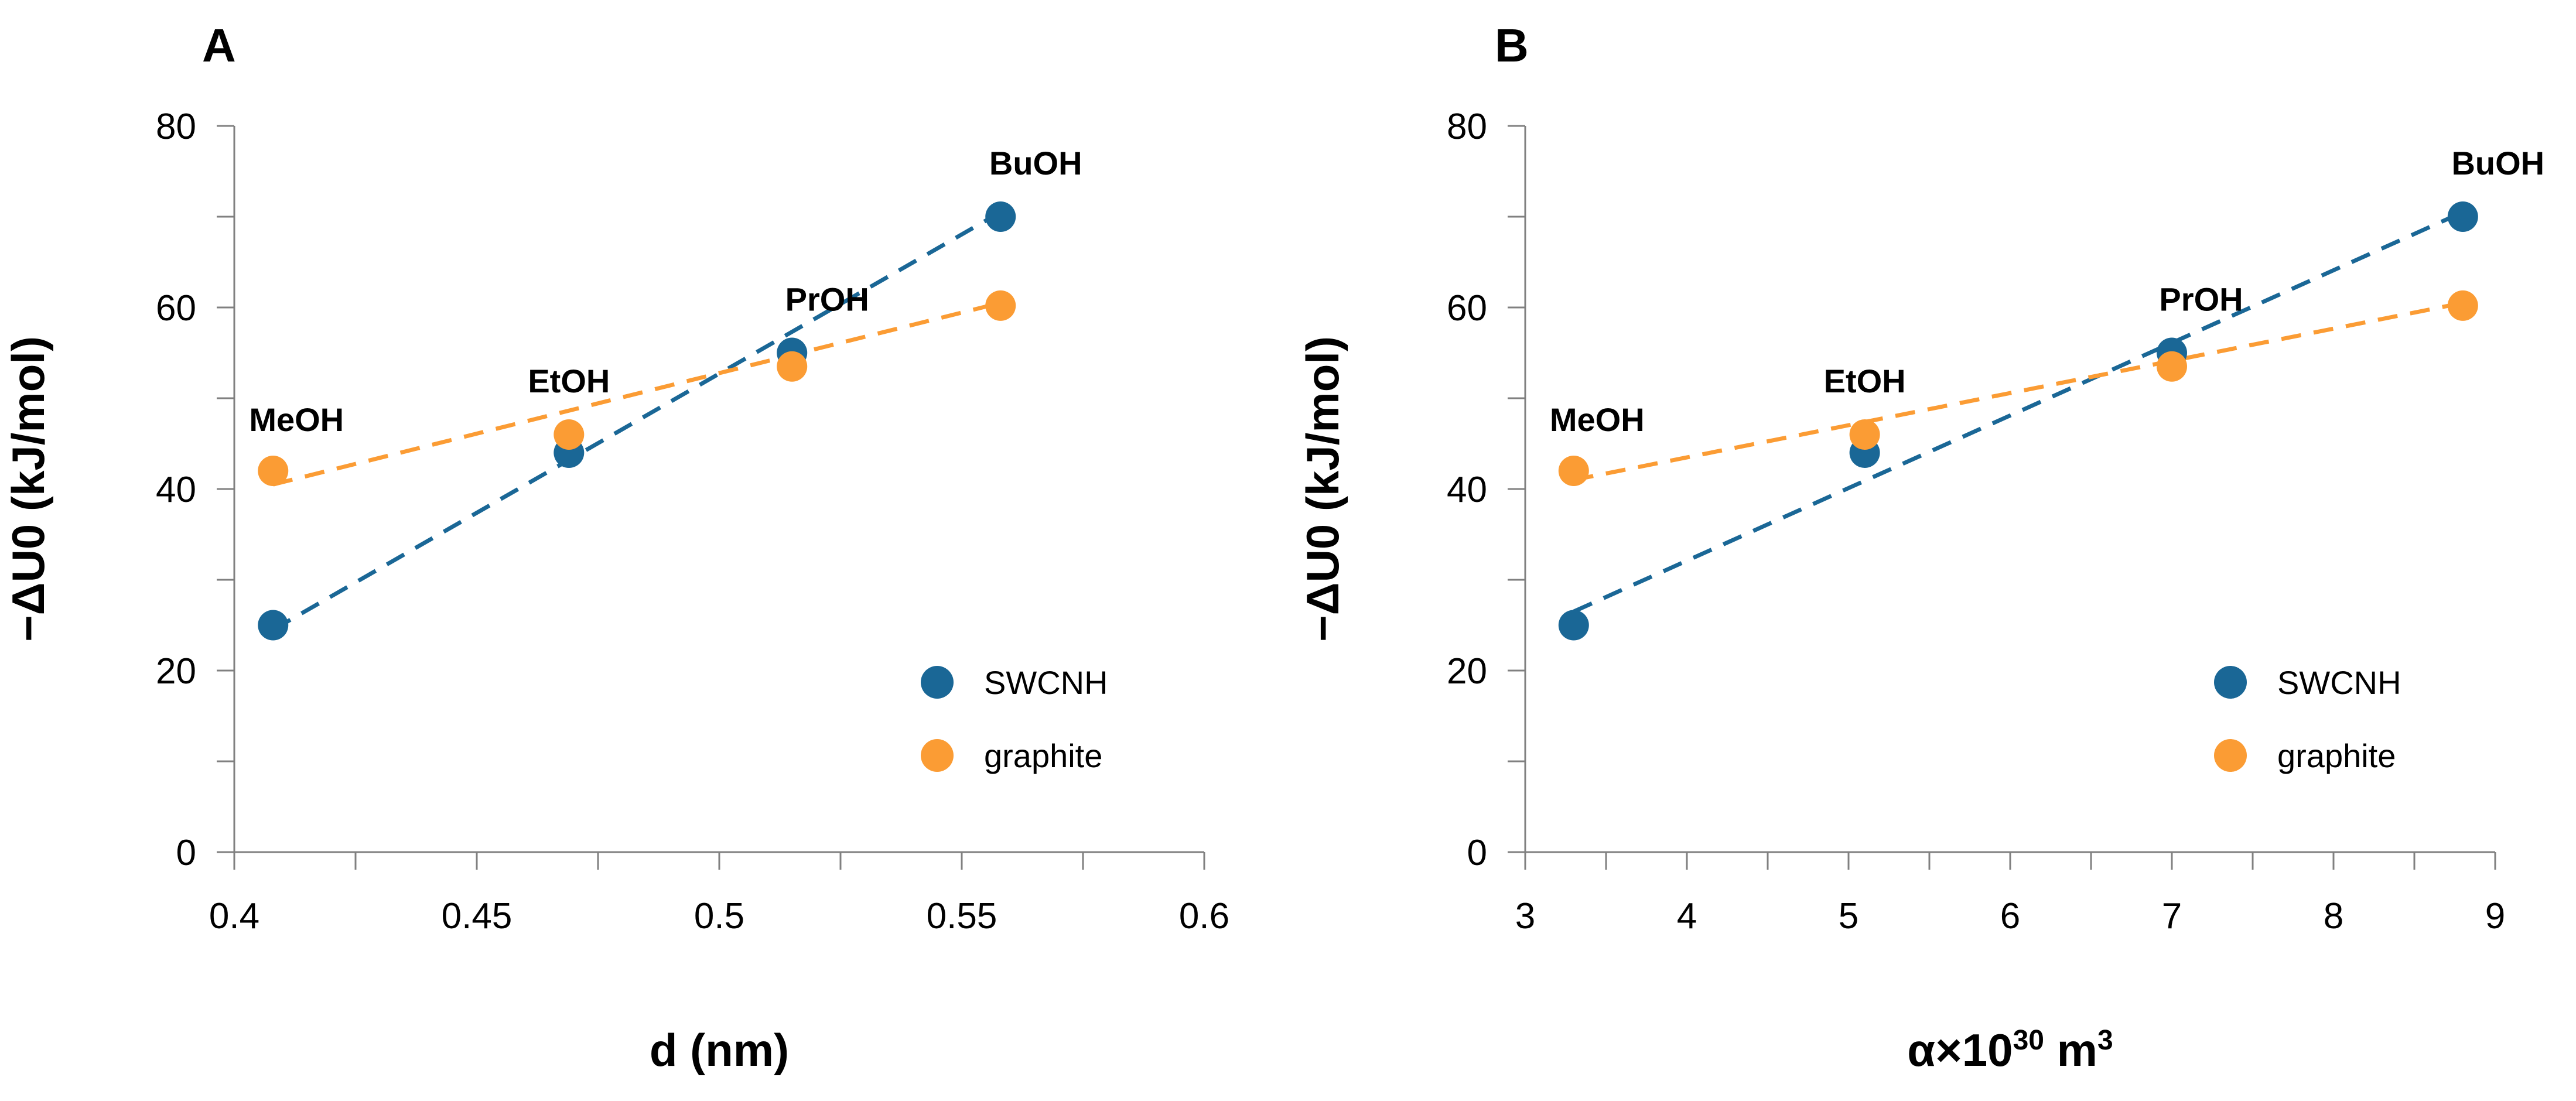 The image size is (2576, 1101). Describe the element at coordinates (637, 393) in the screenshot. I see `panel-a-fit-line-graphite` at that location.